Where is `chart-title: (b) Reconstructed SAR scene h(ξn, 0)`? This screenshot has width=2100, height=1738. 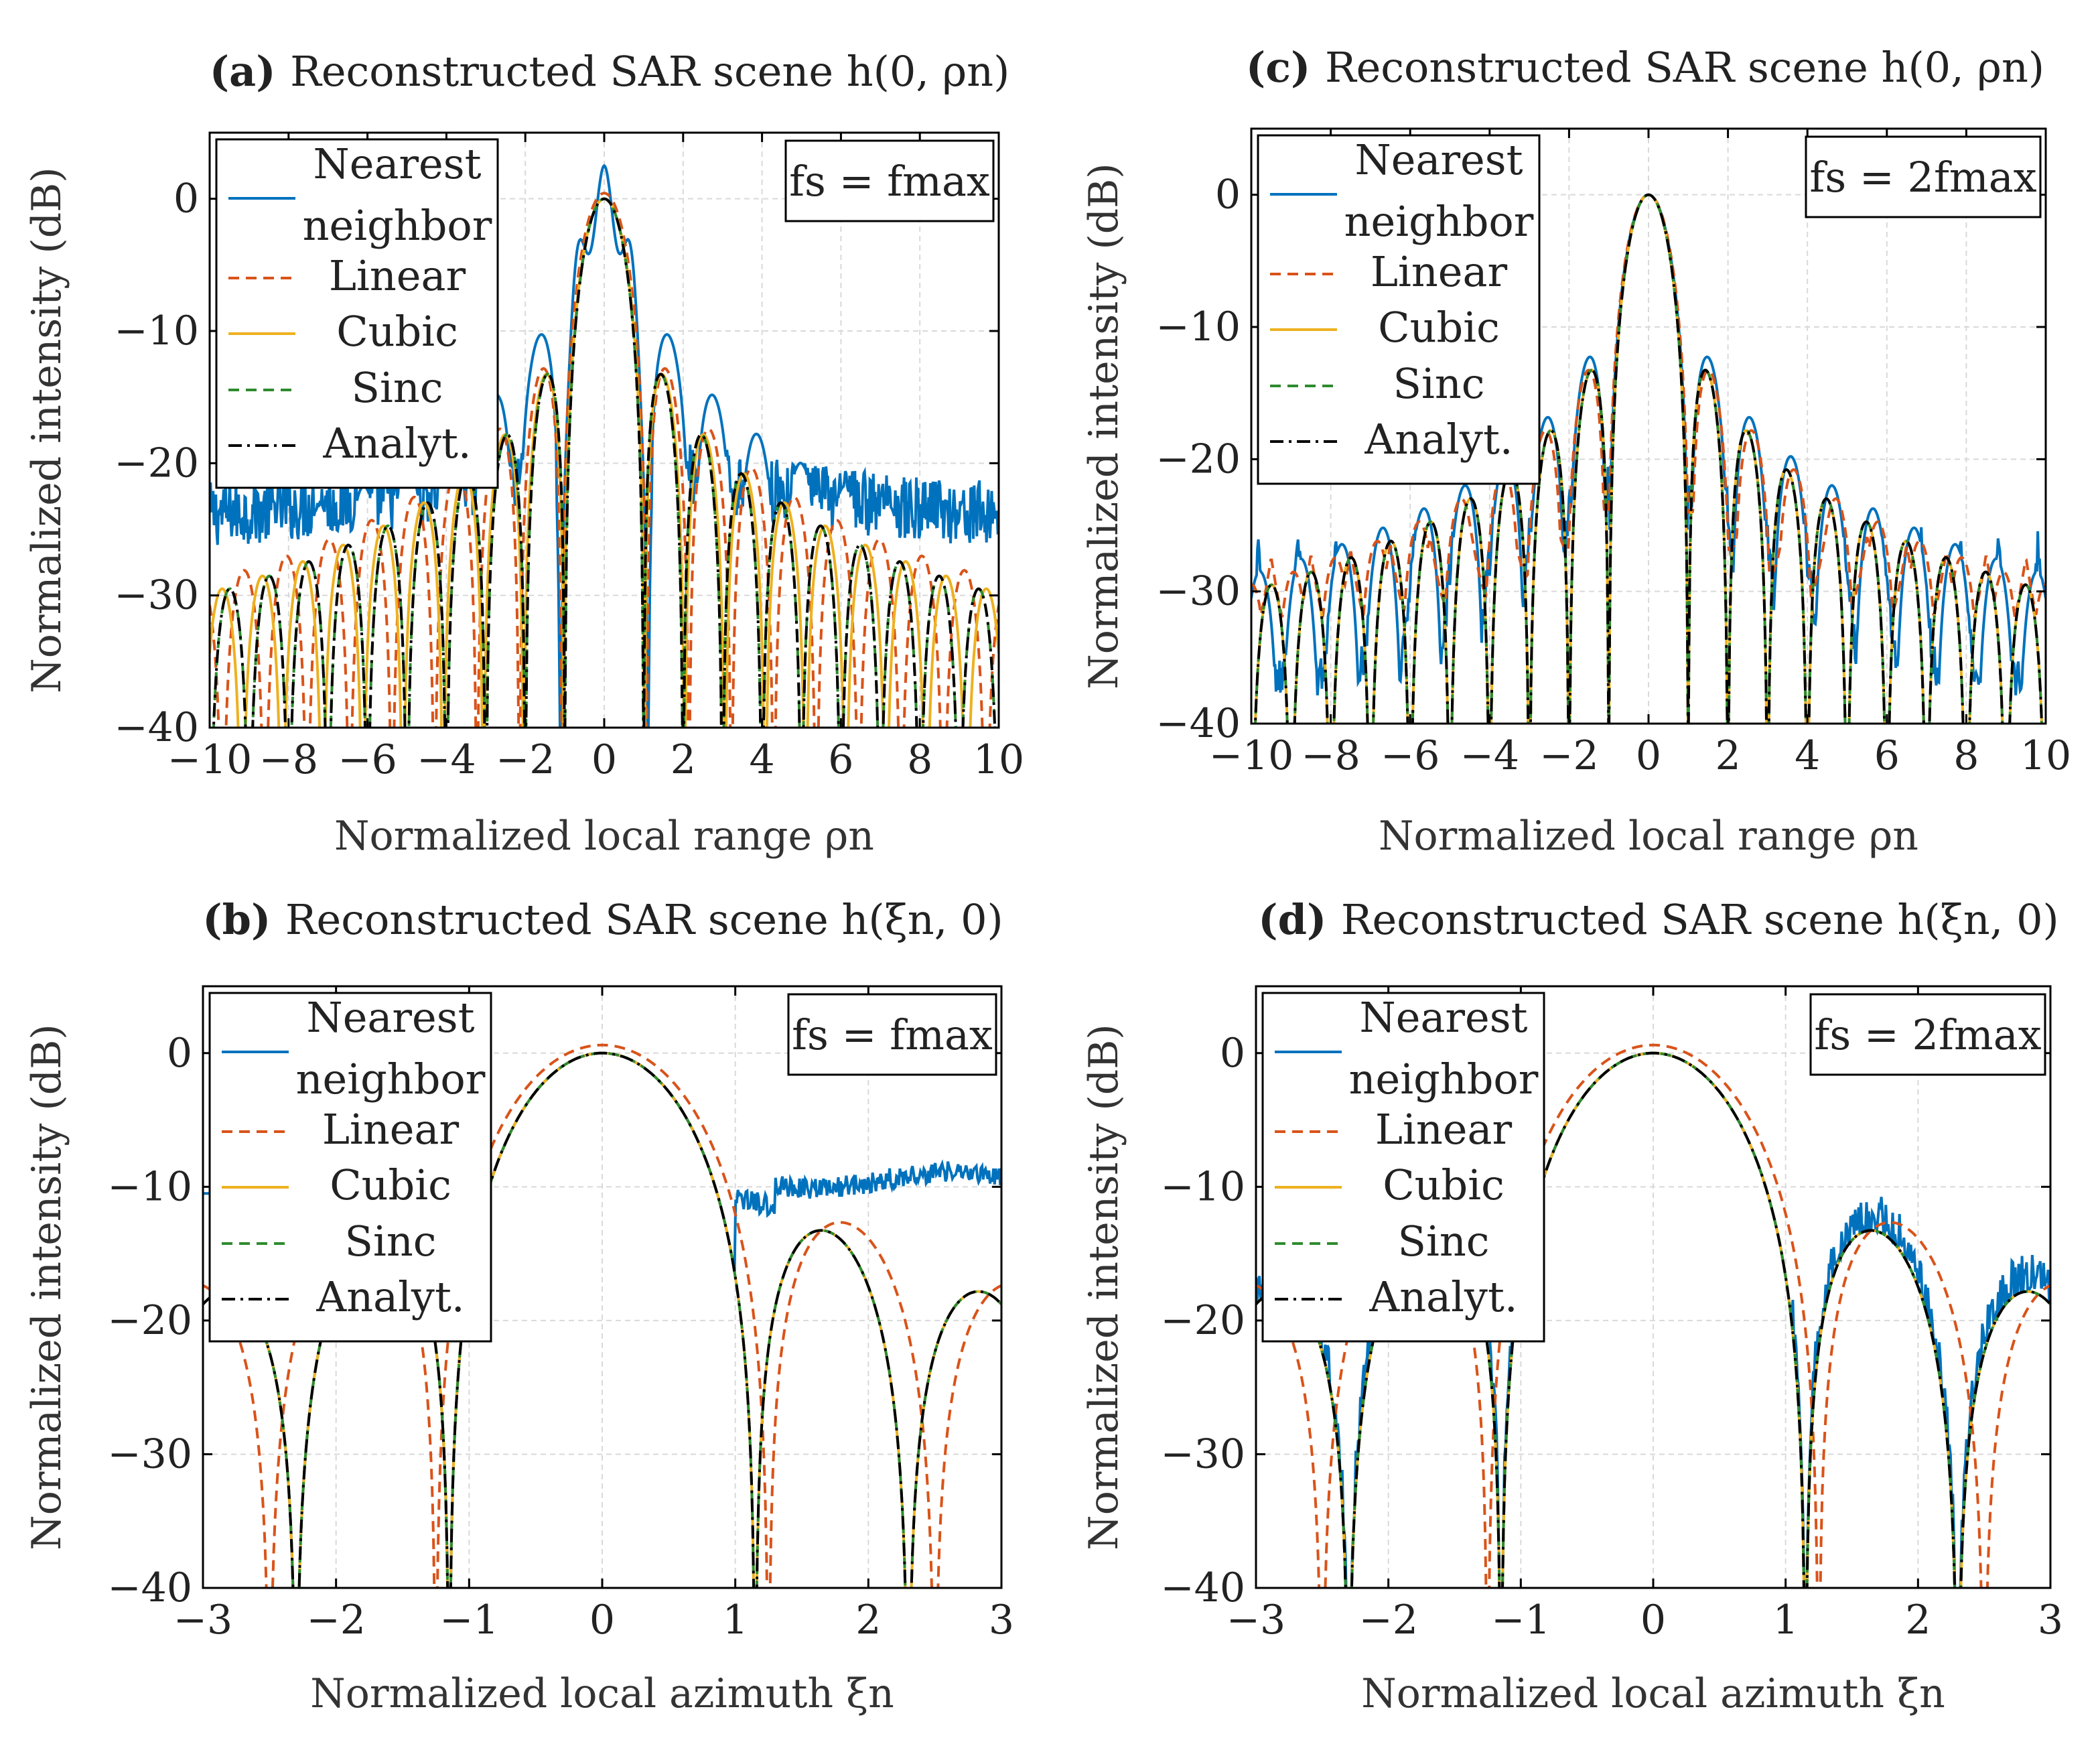
chart-title: (b) Reconstructed SAR scene h(ξn, 0) is located at coordinates (602, 919).